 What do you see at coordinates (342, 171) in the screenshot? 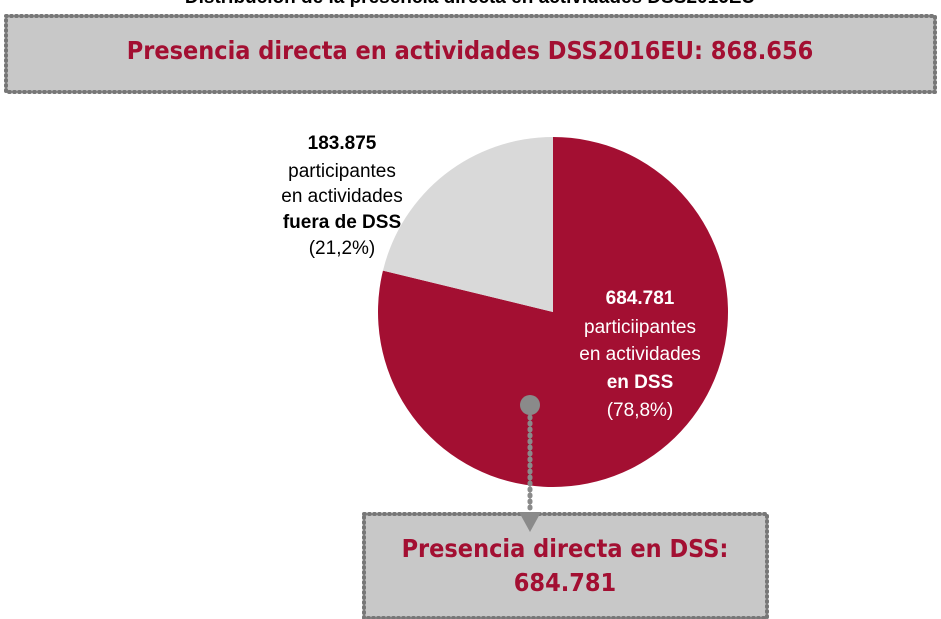
I see `description: participantes` at bounding box center [342, 171].